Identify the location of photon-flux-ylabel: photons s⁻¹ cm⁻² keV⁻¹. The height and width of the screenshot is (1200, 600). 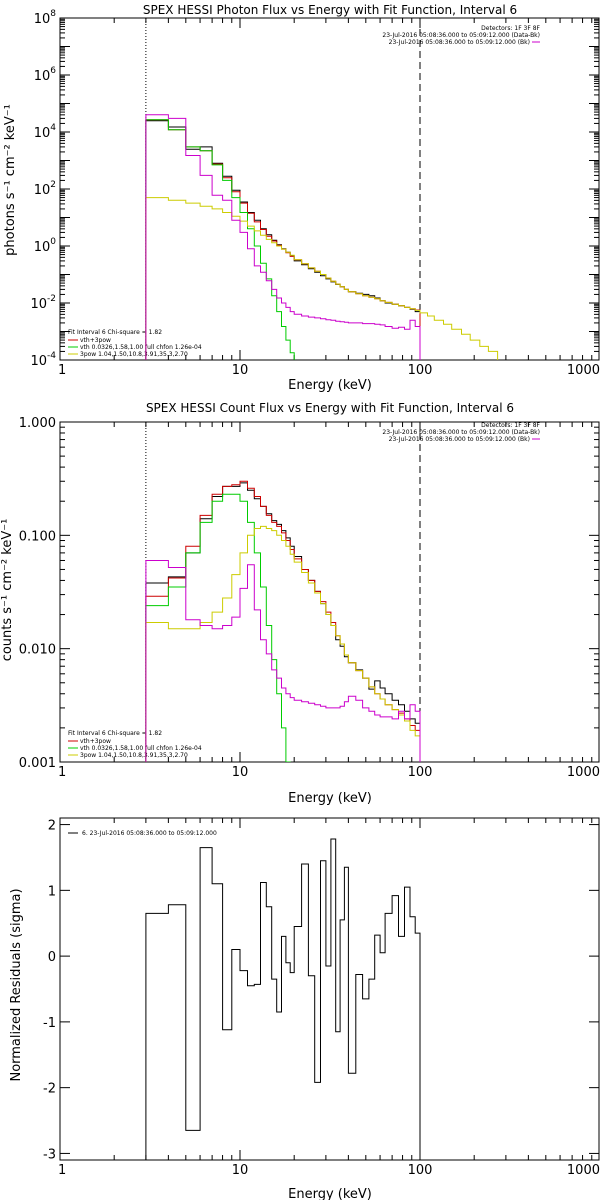
(10, 180).